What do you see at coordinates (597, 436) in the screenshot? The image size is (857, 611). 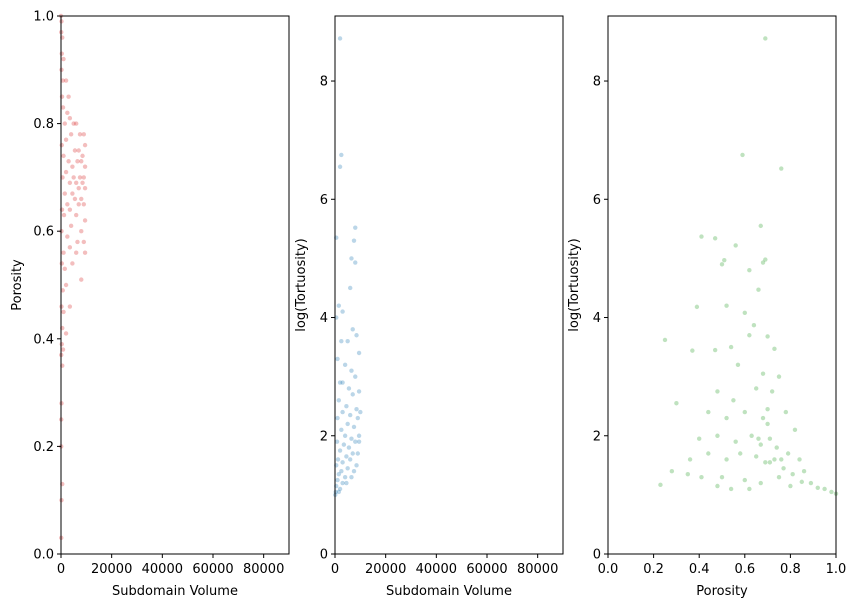 I see `y-tick-label: 2` at bounding box center [597, 436].